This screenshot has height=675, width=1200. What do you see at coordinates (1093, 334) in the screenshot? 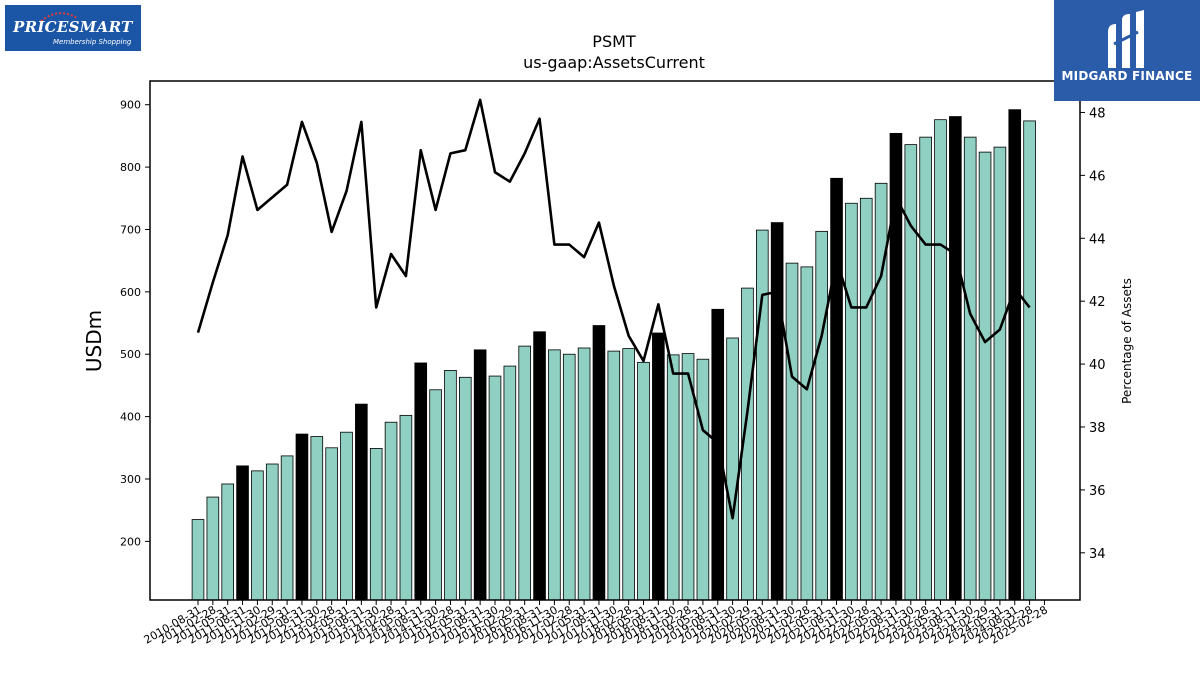
I see `y-axis-right: 34 36 38 40 42 44 46 48` at bounding box center [1093, 334].